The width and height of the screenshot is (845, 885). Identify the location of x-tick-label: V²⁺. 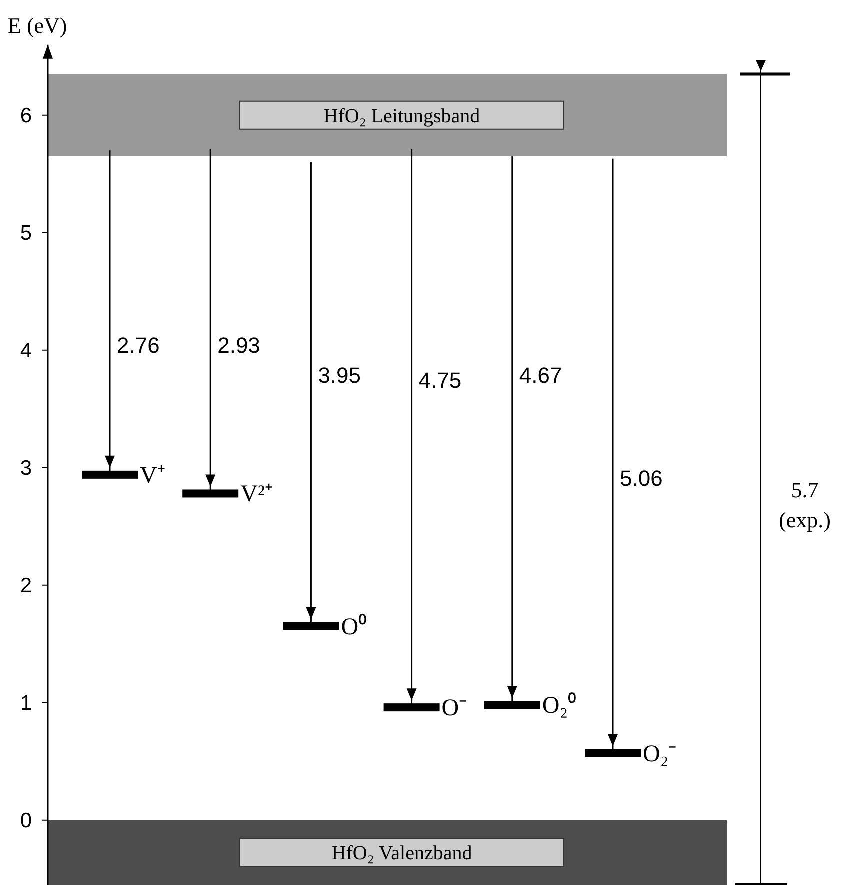
(257, 495).